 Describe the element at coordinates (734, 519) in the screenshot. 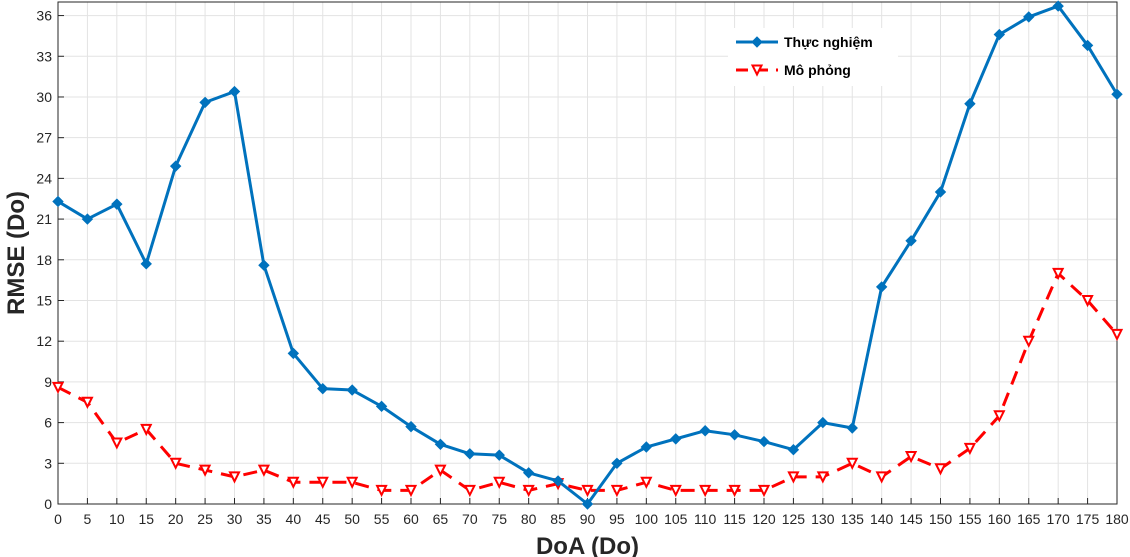

I see `x-tick-label: 115` at that location.